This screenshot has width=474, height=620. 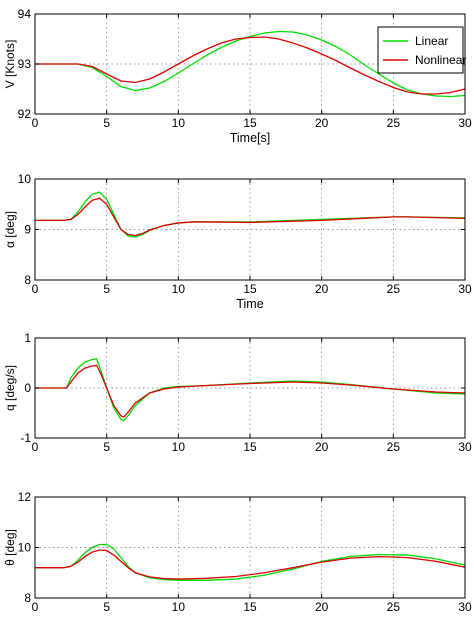 I want to click on y-tick-label: 12, so click(x=25, y=497).